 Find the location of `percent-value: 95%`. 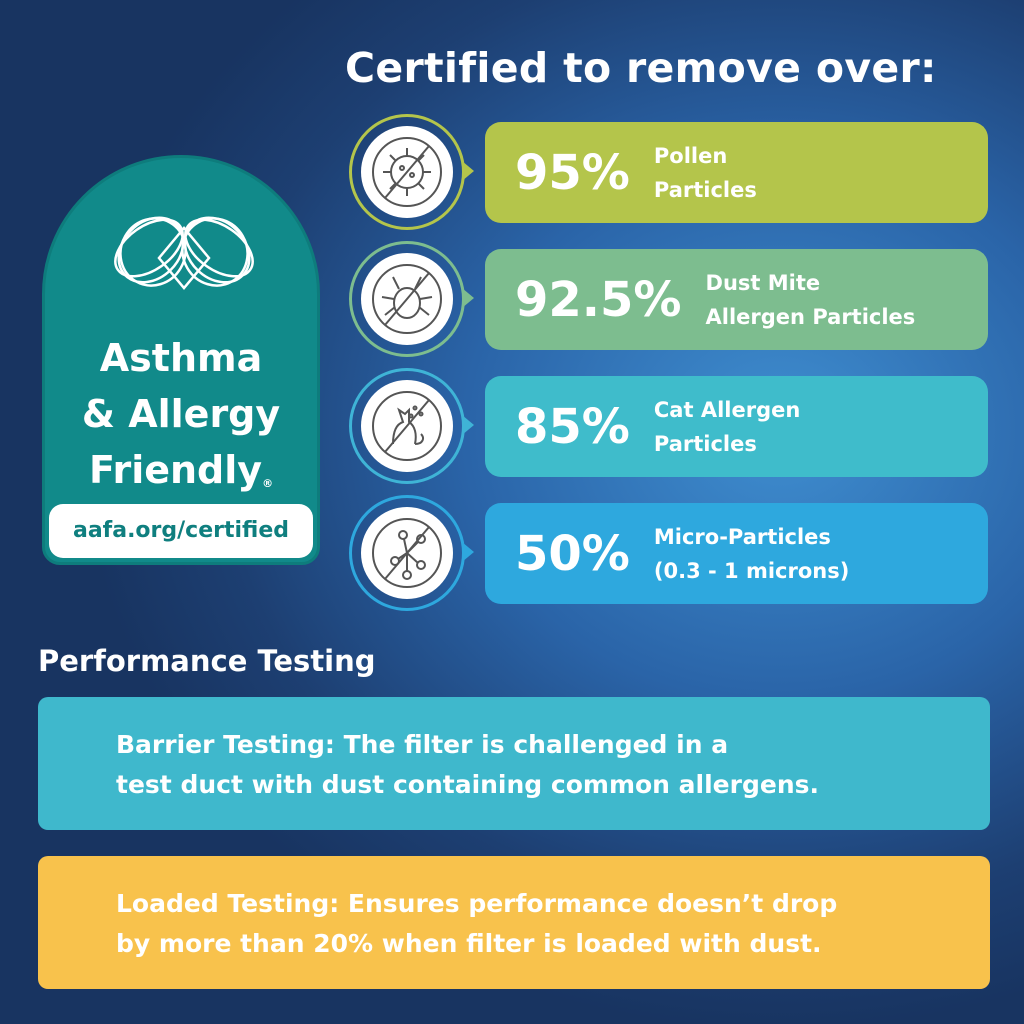

percent-value: 95% is located at coordinates (572, 172).